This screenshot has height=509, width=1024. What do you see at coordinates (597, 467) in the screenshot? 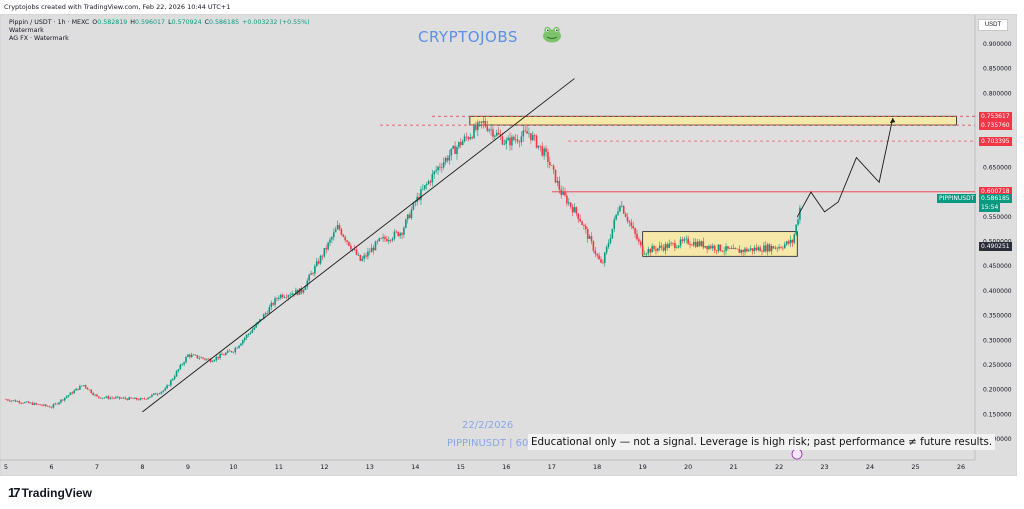
I see `time-tick-label: 18` at bounding box center [597, 467].